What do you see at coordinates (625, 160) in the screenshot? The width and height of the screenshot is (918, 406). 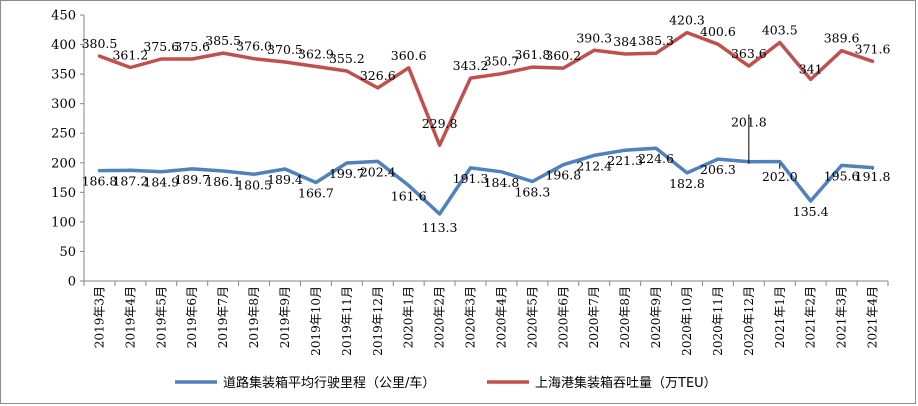 I see `data-label: 221.3` at bounding box center [625, 160].